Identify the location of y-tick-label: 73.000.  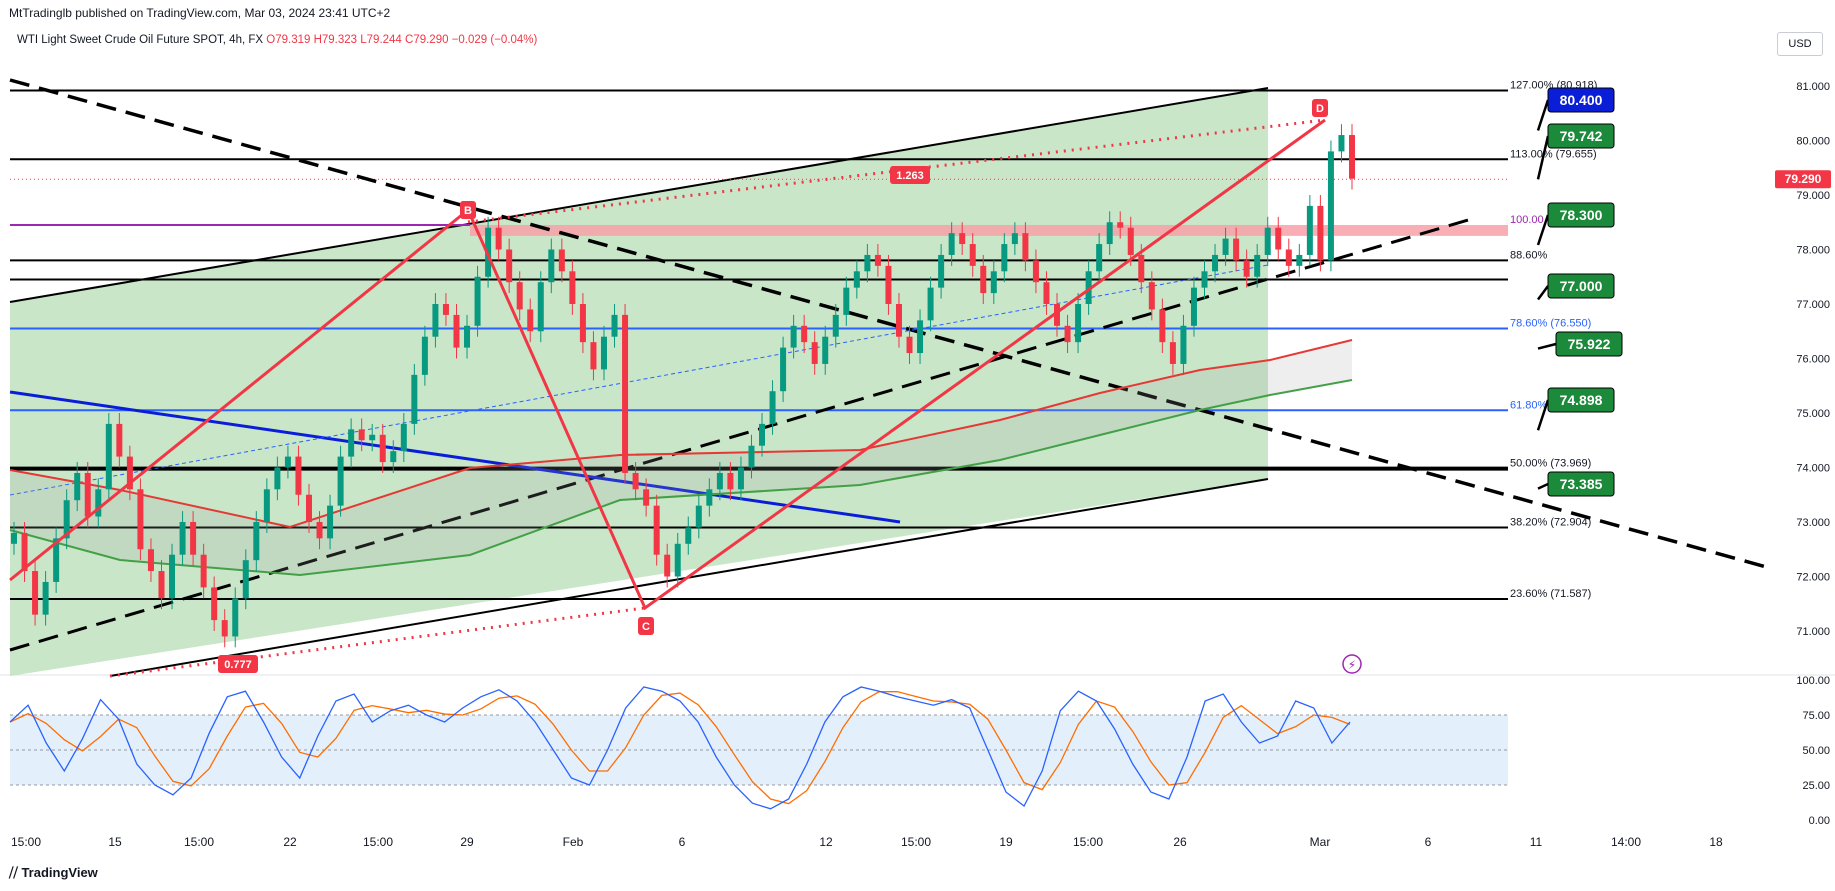
(1813, 523).